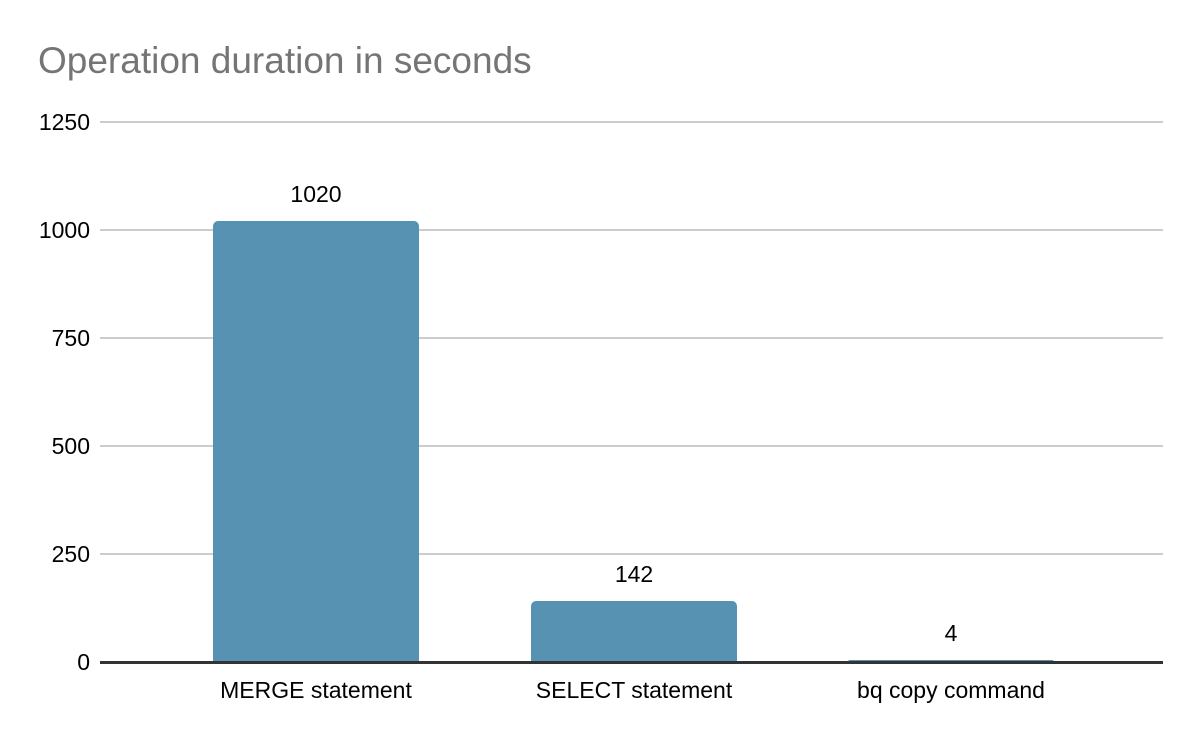 This screenshot has height=742, width=1200. I want to click on y-tick-label: 1250, so click(64, 122).